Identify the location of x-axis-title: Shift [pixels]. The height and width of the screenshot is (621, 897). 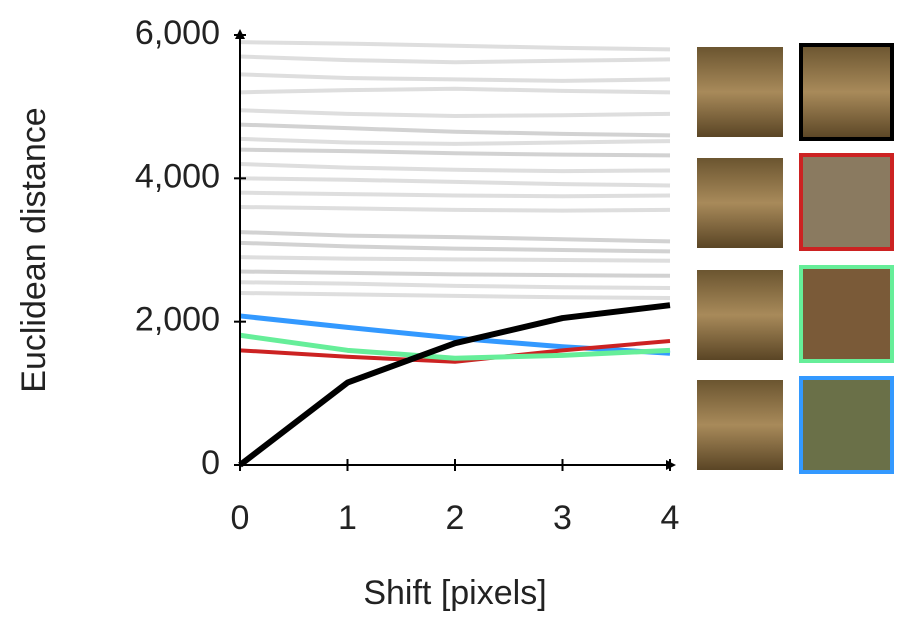
(454, 593).